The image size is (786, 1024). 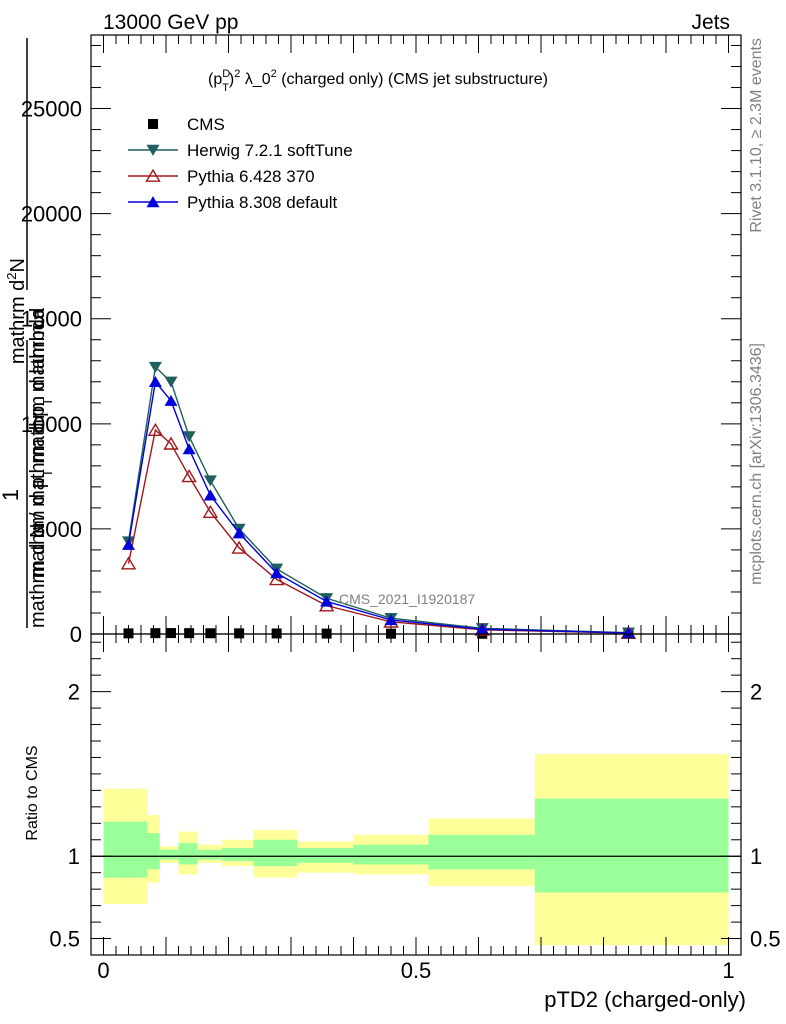 What do you see at coordinates (103, 970) in the screenshot?
I see `xtick-label-0: 0` at bounding box center [103, 970].